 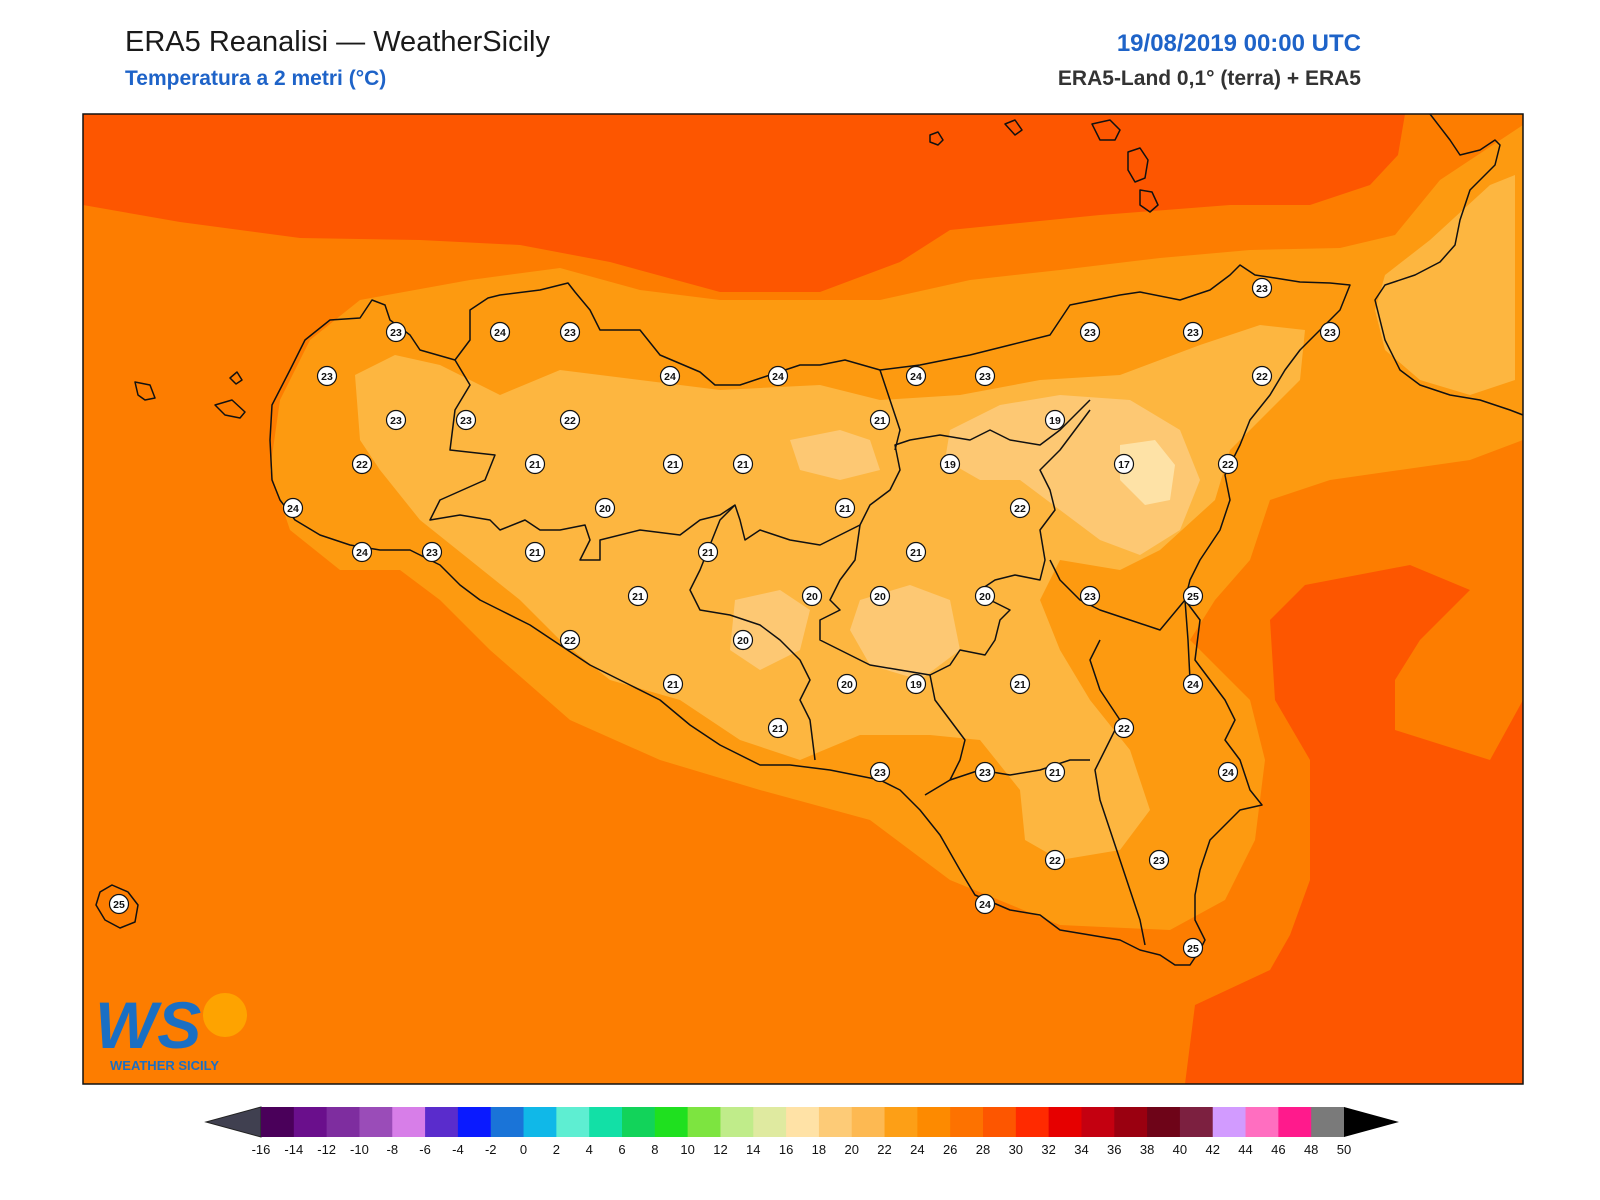 I want to click on colorbar-tick-label: 32, so click(x=1048, y=1149).